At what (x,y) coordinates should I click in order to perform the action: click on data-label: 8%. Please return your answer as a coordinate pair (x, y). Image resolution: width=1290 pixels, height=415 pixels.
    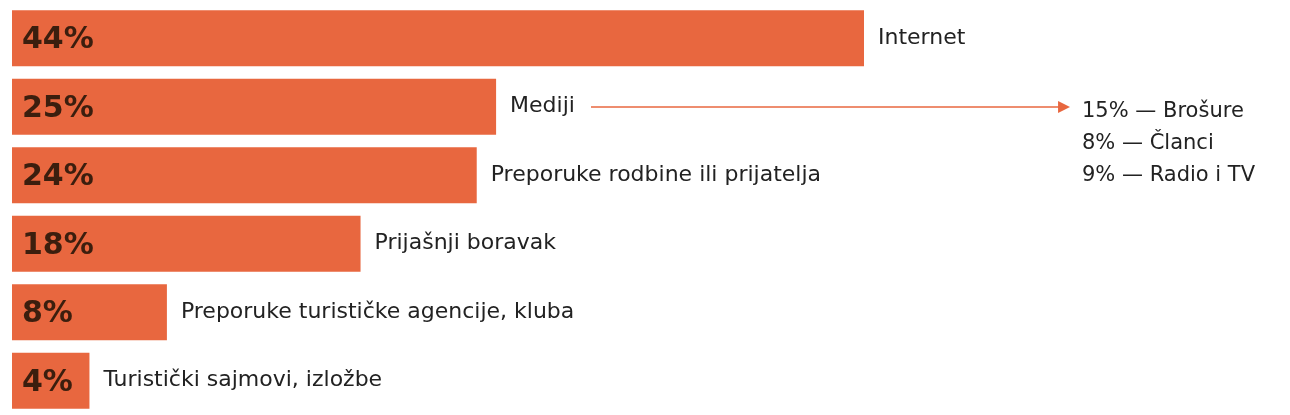
    Looking at the image, I should click on (47, 312).